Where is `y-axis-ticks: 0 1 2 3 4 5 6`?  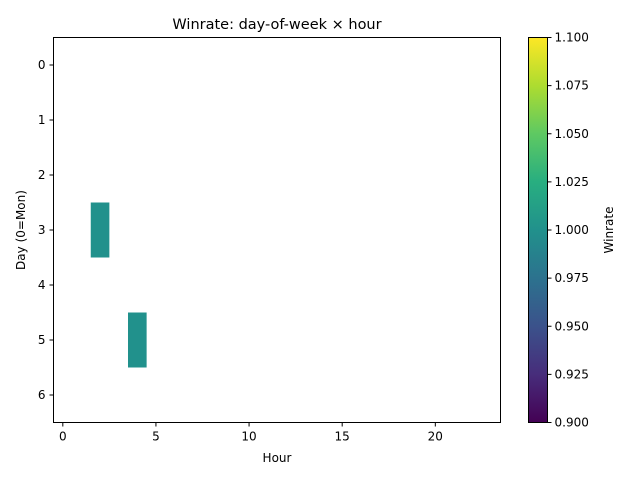 y-axis-ticks: 0 1 2 3 4 5 6 is located at coordinates (46, 230).